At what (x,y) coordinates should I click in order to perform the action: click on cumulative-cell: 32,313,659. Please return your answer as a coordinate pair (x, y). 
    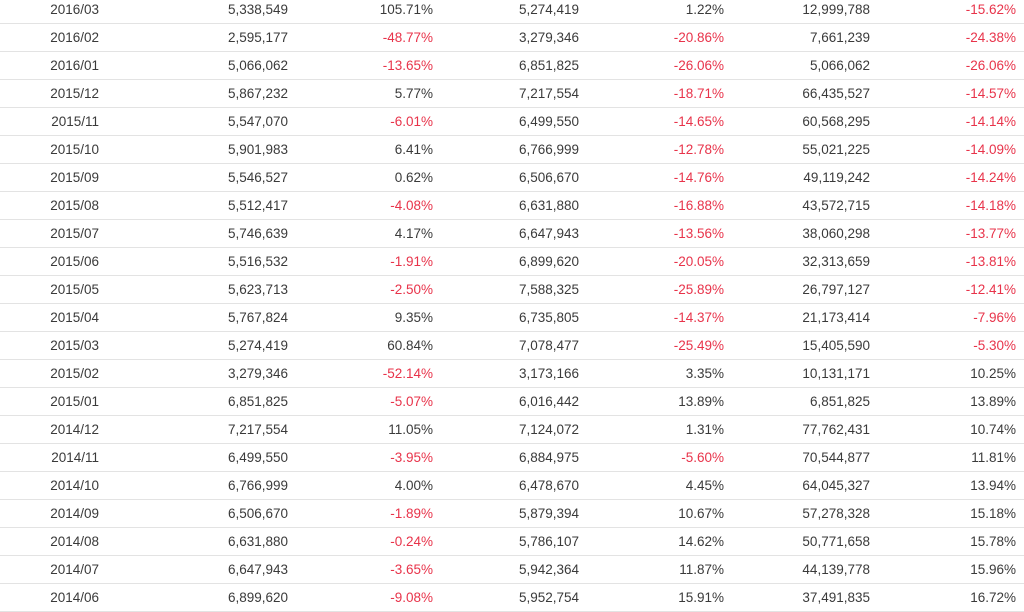
    Looking at the image, I should click on (836, 261).